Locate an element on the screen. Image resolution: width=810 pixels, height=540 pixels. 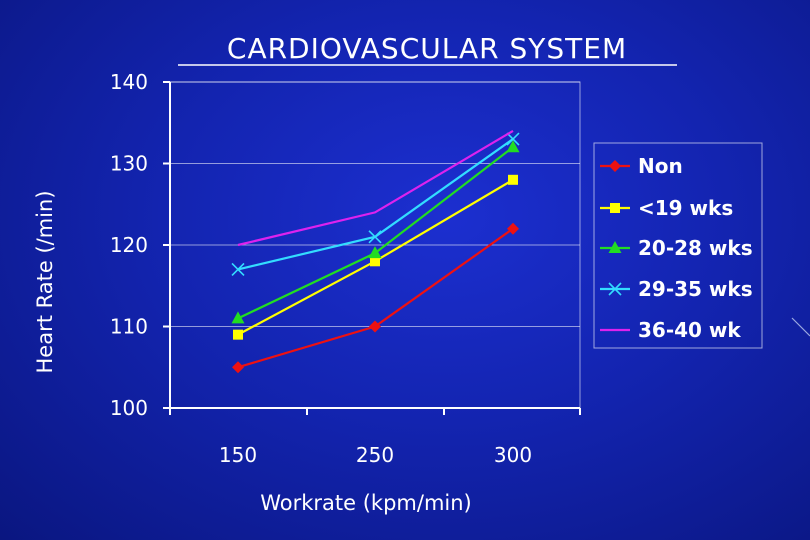
legend: Non <19 wks 20-28 wks 29-35 wks 36-40 wk is located at coordinates (678, 245).